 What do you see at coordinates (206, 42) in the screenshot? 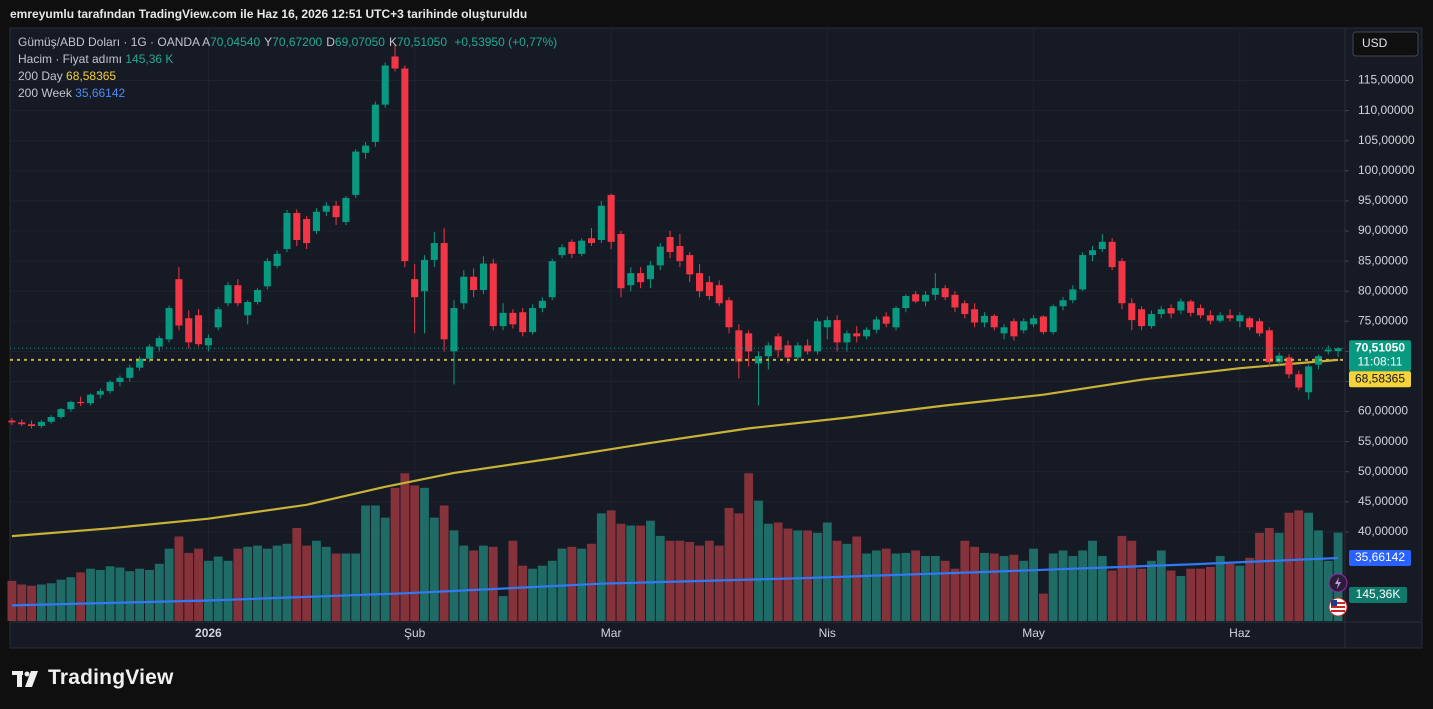
I see `ohlc-key: A` at bounding box center [206, 42].